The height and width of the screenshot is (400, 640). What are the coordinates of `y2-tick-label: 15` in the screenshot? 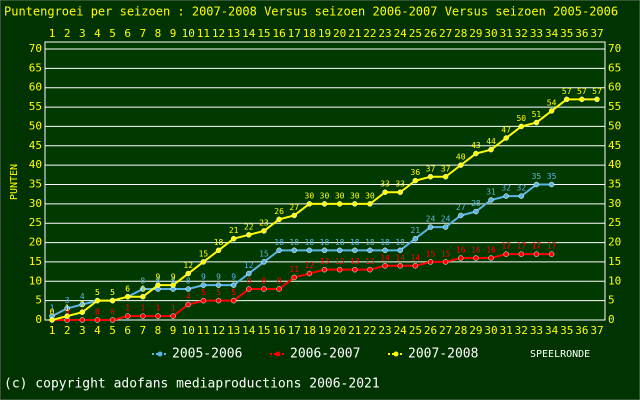 It's located at (614, 261).